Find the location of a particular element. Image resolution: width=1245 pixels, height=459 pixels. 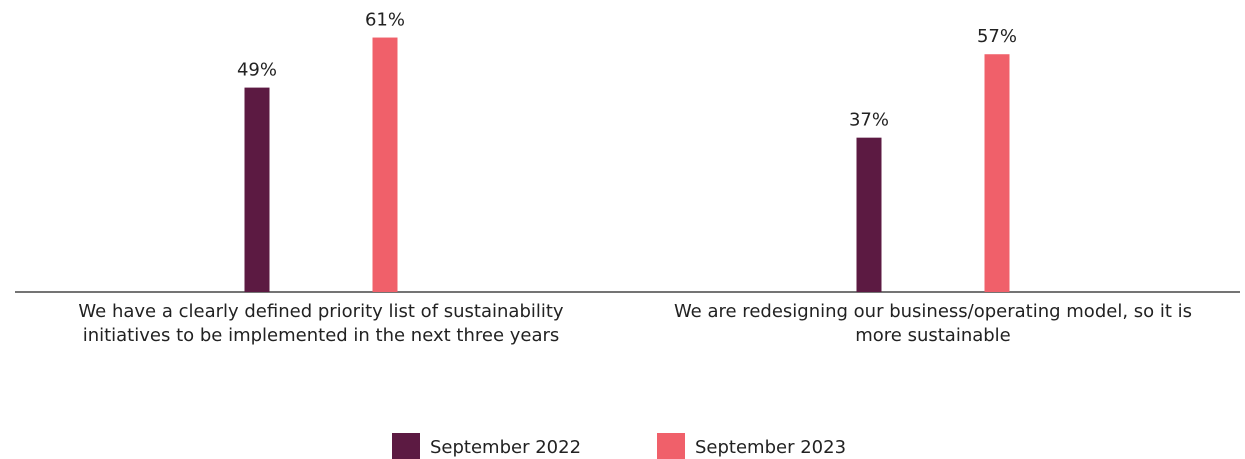

data-label: 61% is located at coordinates (385, 20).